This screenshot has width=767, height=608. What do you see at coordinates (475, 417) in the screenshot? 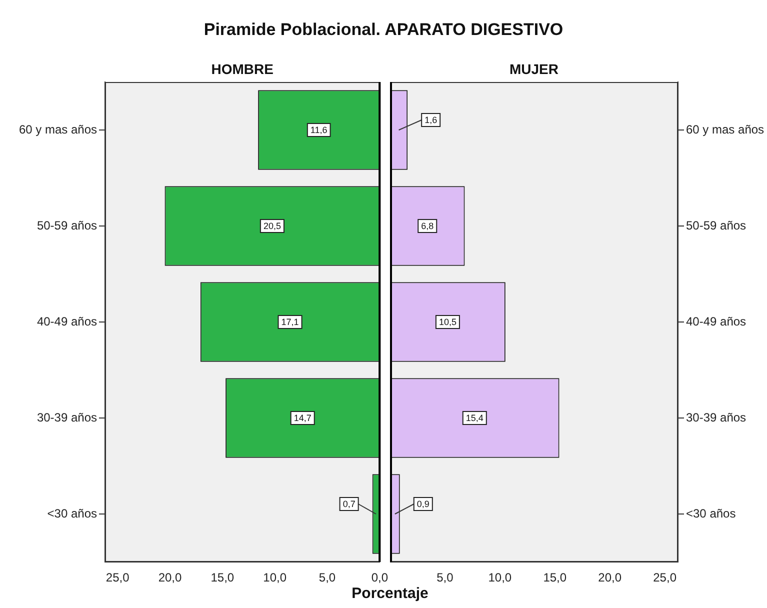
I see `data-label: 15,4` at bounding box center [475, 417].